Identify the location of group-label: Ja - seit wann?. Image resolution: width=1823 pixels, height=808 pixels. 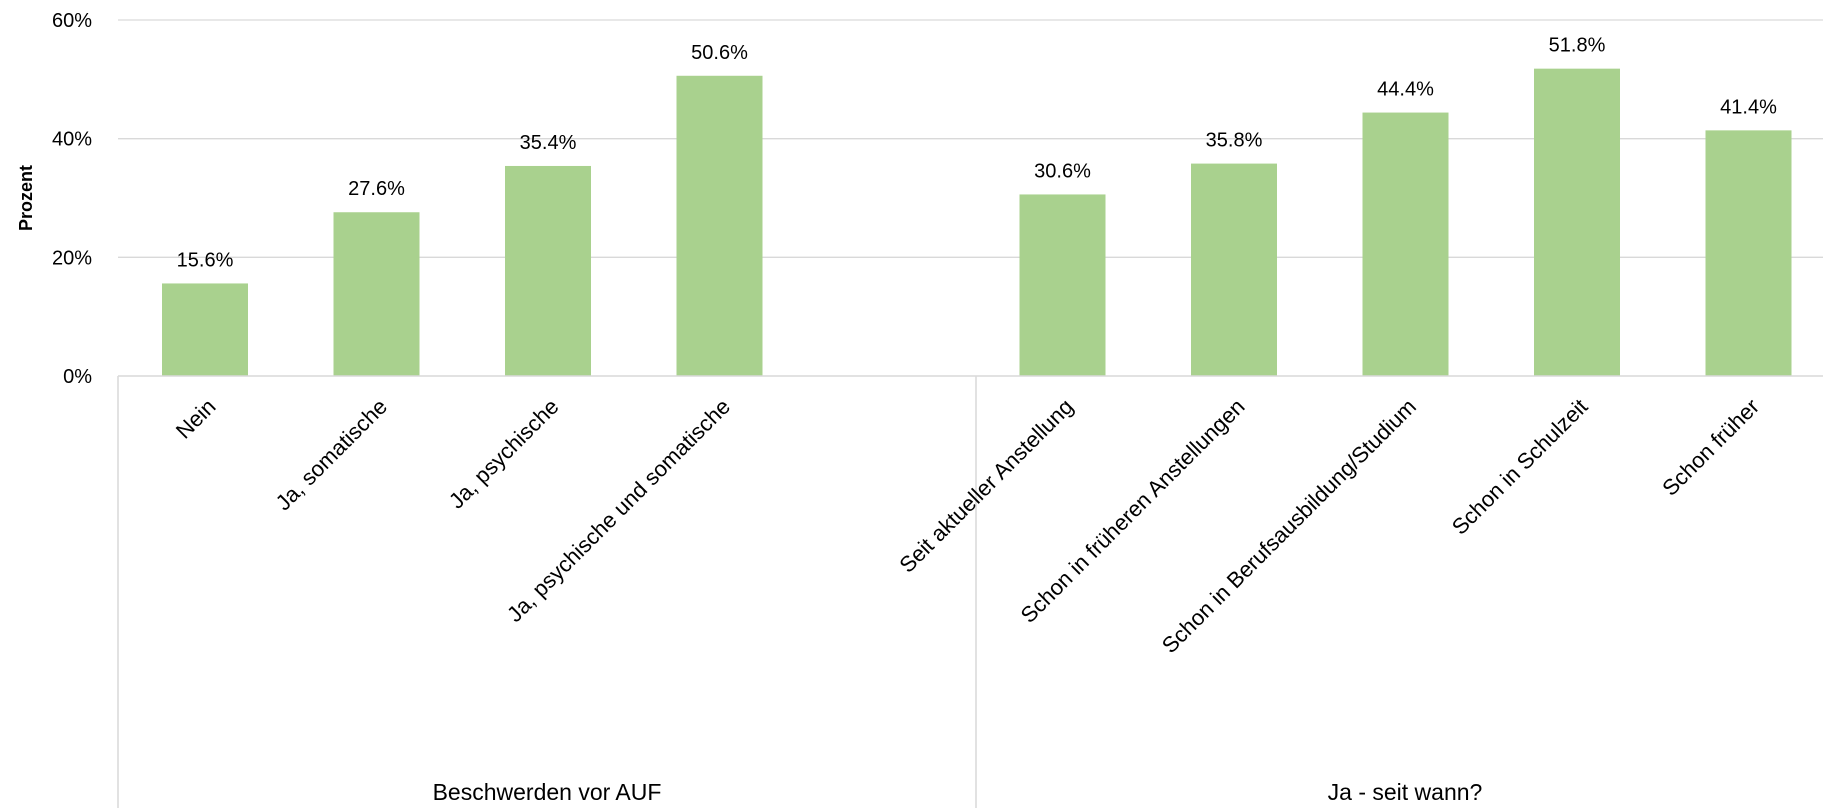
(1405, 792).